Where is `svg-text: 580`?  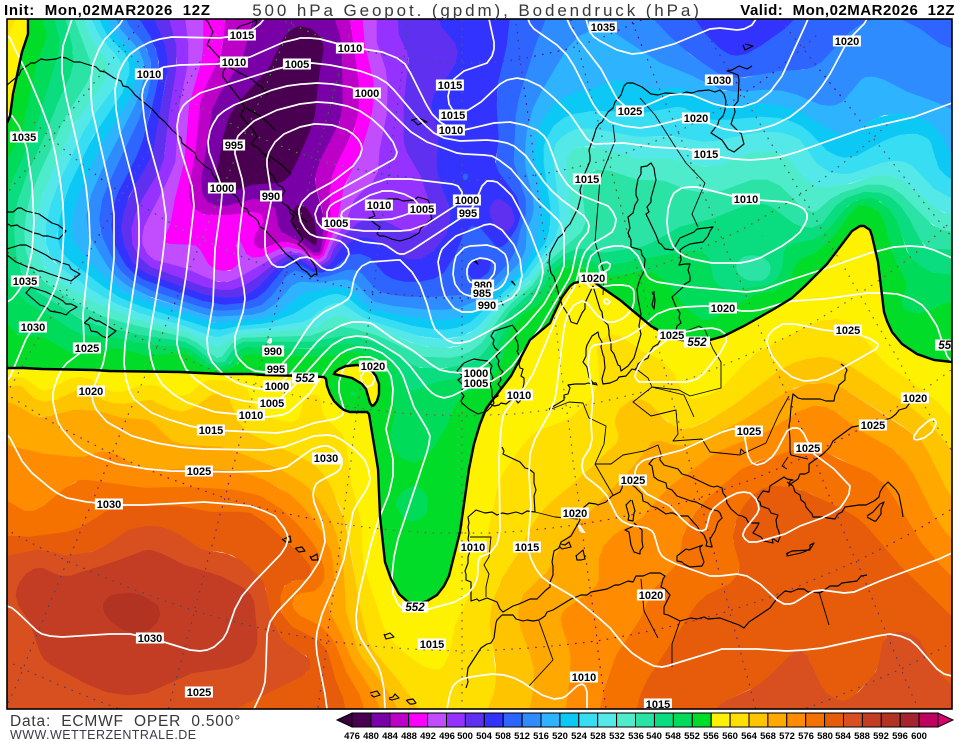
svg-text: 580 is located at coordinates (825, 736).